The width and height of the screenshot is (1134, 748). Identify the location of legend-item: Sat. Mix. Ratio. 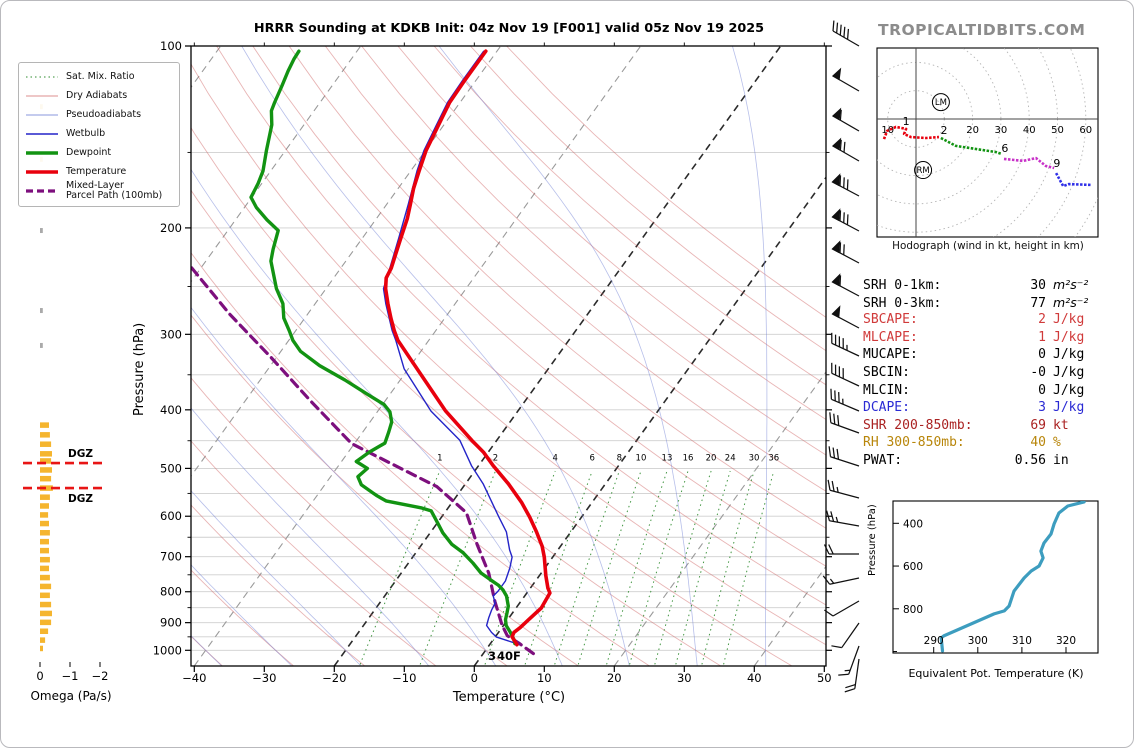
(99, 76).